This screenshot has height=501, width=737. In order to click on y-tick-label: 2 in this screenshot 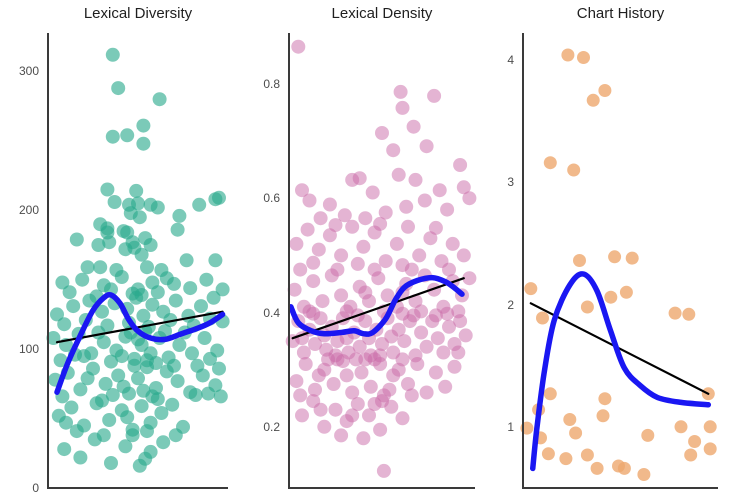, I will do `click(510, 304)`.